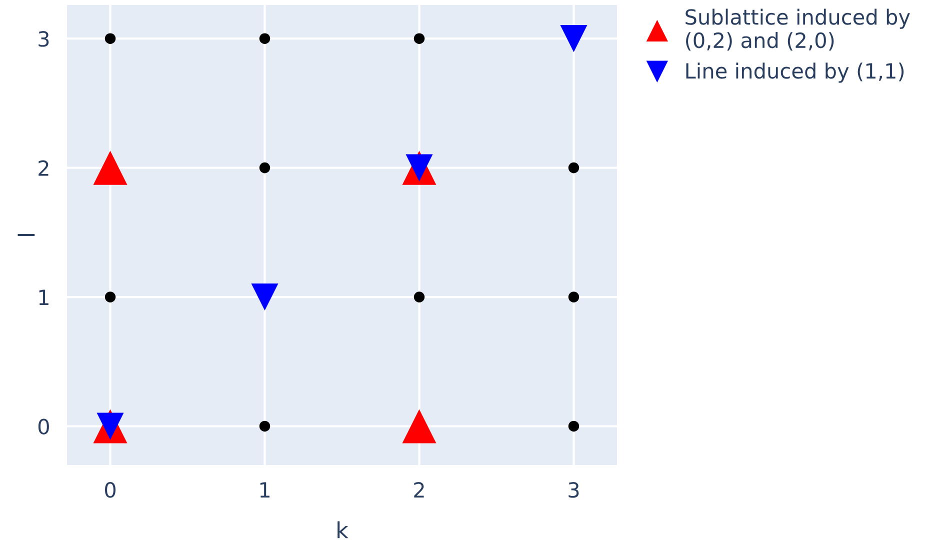 The width and height of the screenshot is (944, 544). What do you see at coordinates (265, 490) in the screenshot?
I see `x-tick-label: 1` at bounding box center [265, 490].